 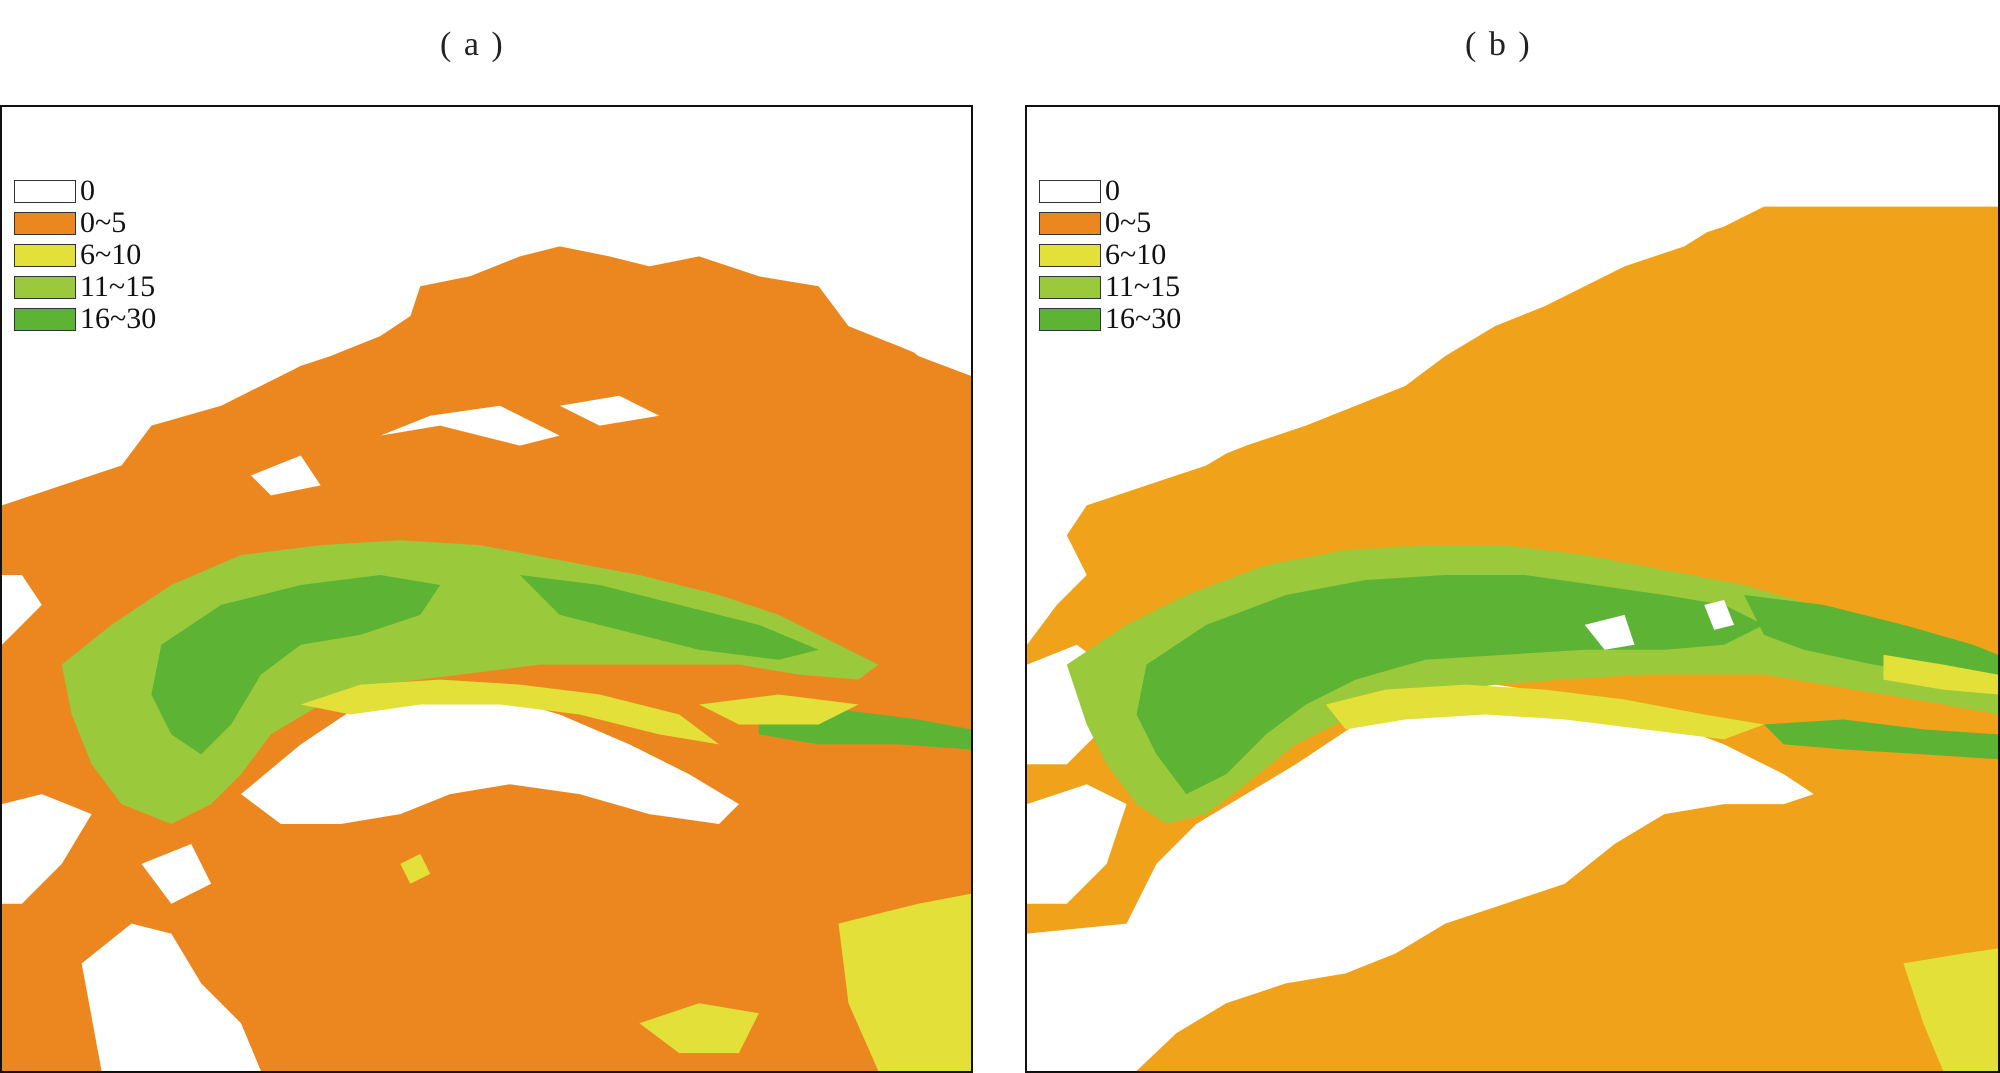 What do you see at coordinates (1395, 361) in the screenshot?
I see `map-b-zone-zero-north` at bounding box center [1395, 361].